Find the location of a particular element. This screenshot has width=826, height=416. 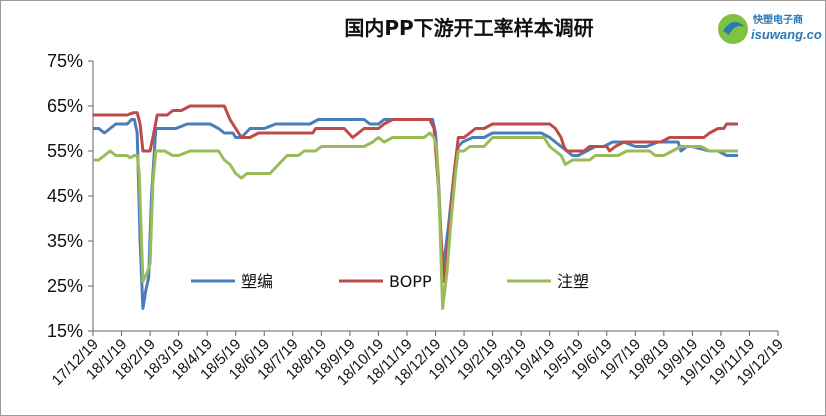

y-tick-label: 65% is located at coordinates (65, 106).